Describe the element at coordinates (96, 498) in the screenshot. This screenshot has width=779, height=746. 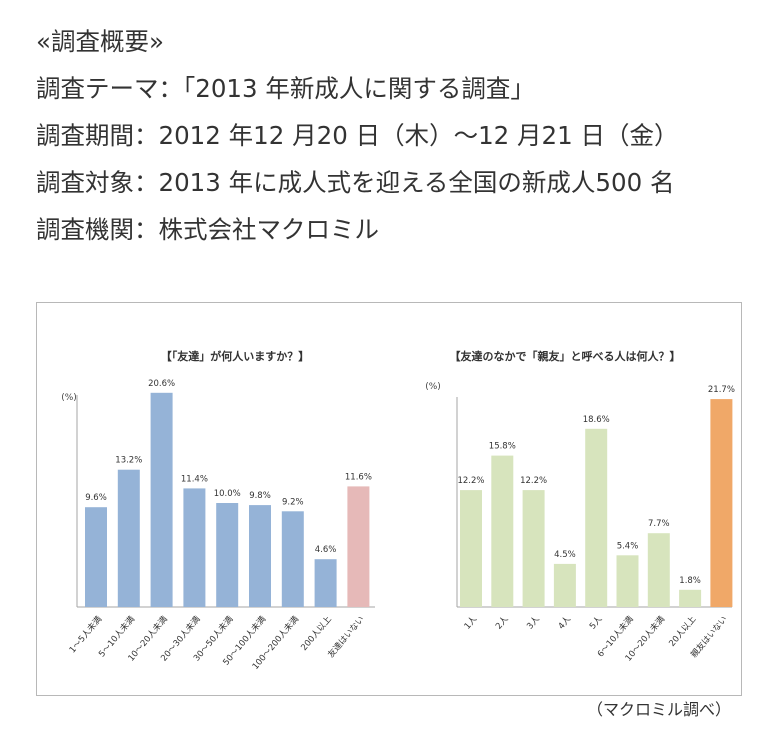
I see `chart-1-data-label: 9.6%` at that location.